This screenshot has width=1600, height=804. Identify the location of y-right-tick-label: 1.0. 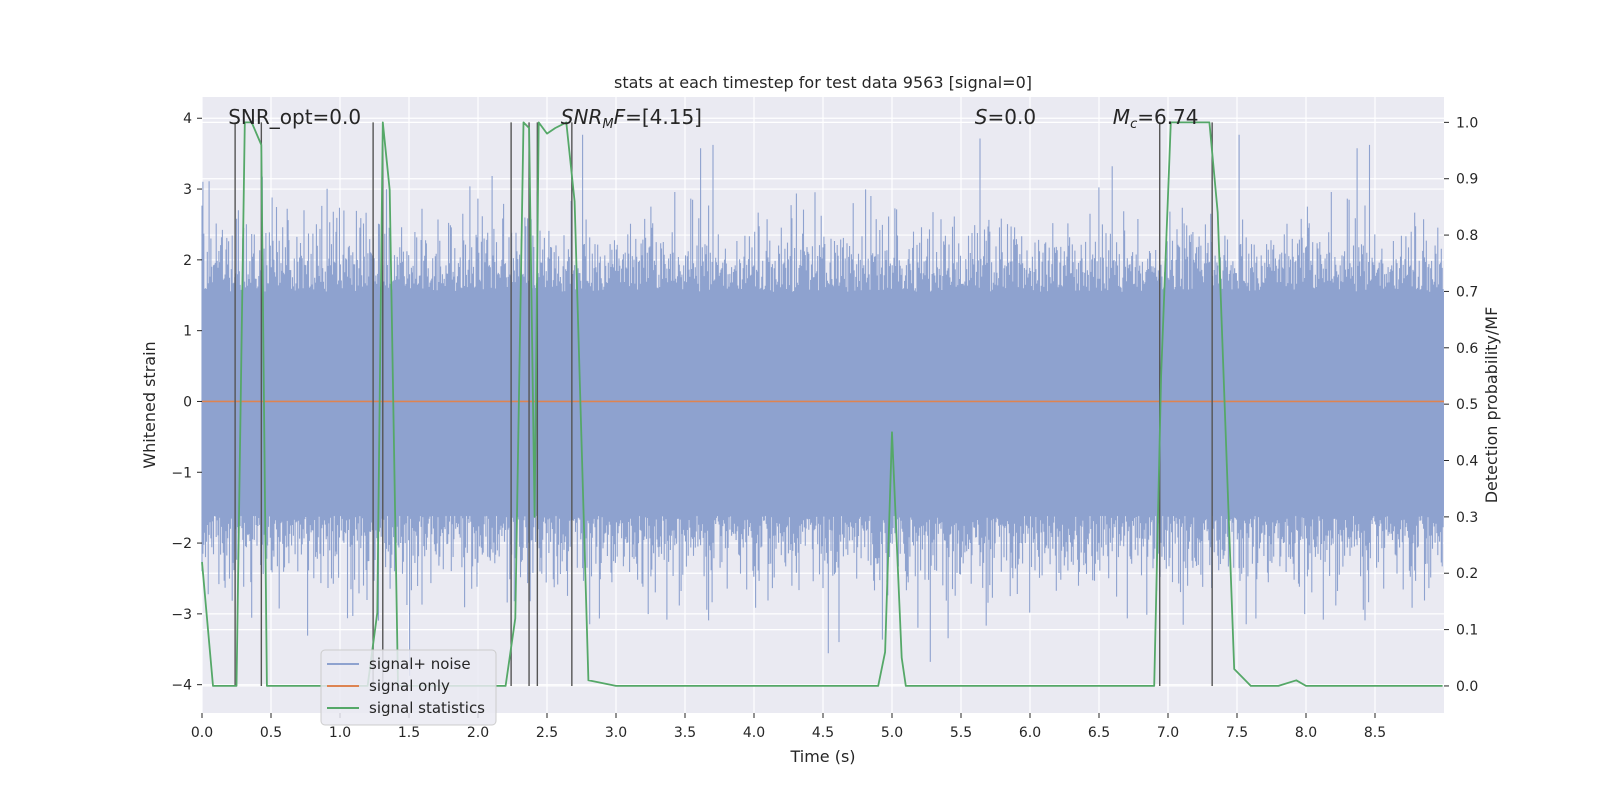
(1467, 123).